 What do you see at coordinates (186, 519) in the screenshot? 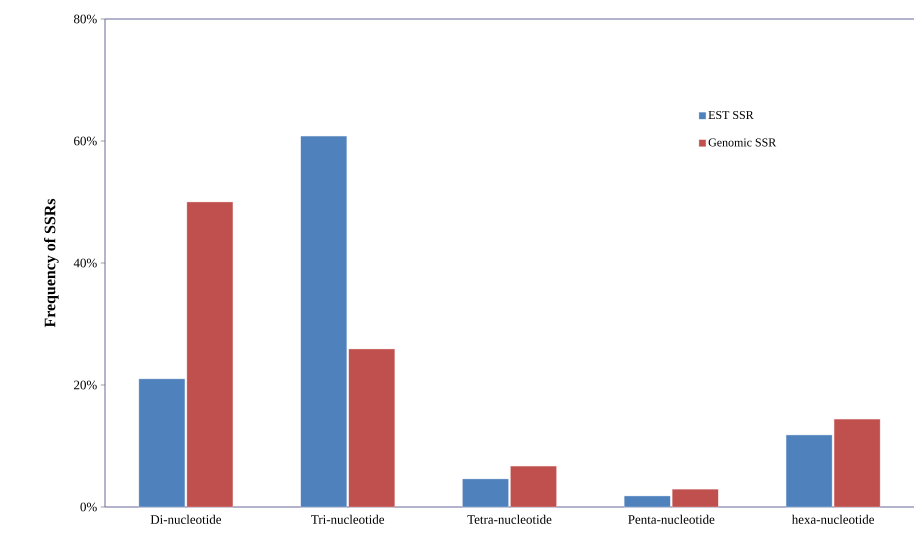
I see `x-tick-label: Di-nucleotide` at bounding box center [186, 519].